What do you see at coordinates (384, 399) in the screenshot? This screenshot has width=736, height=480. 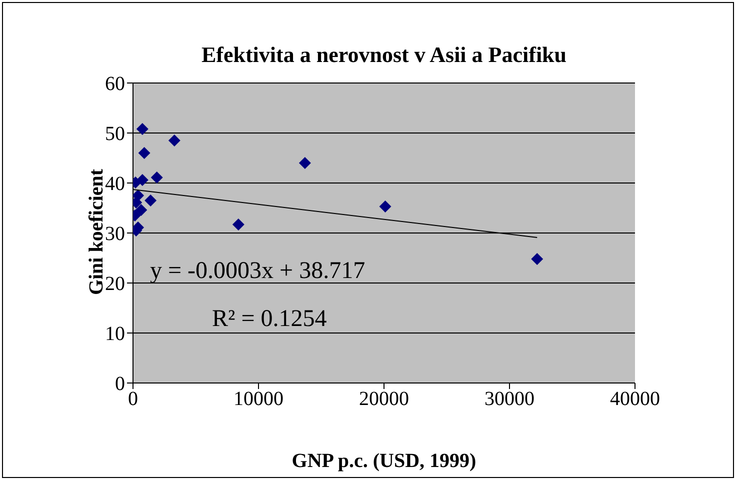 I see `x-tick-label: 20000` at bounding box center [384, 399].